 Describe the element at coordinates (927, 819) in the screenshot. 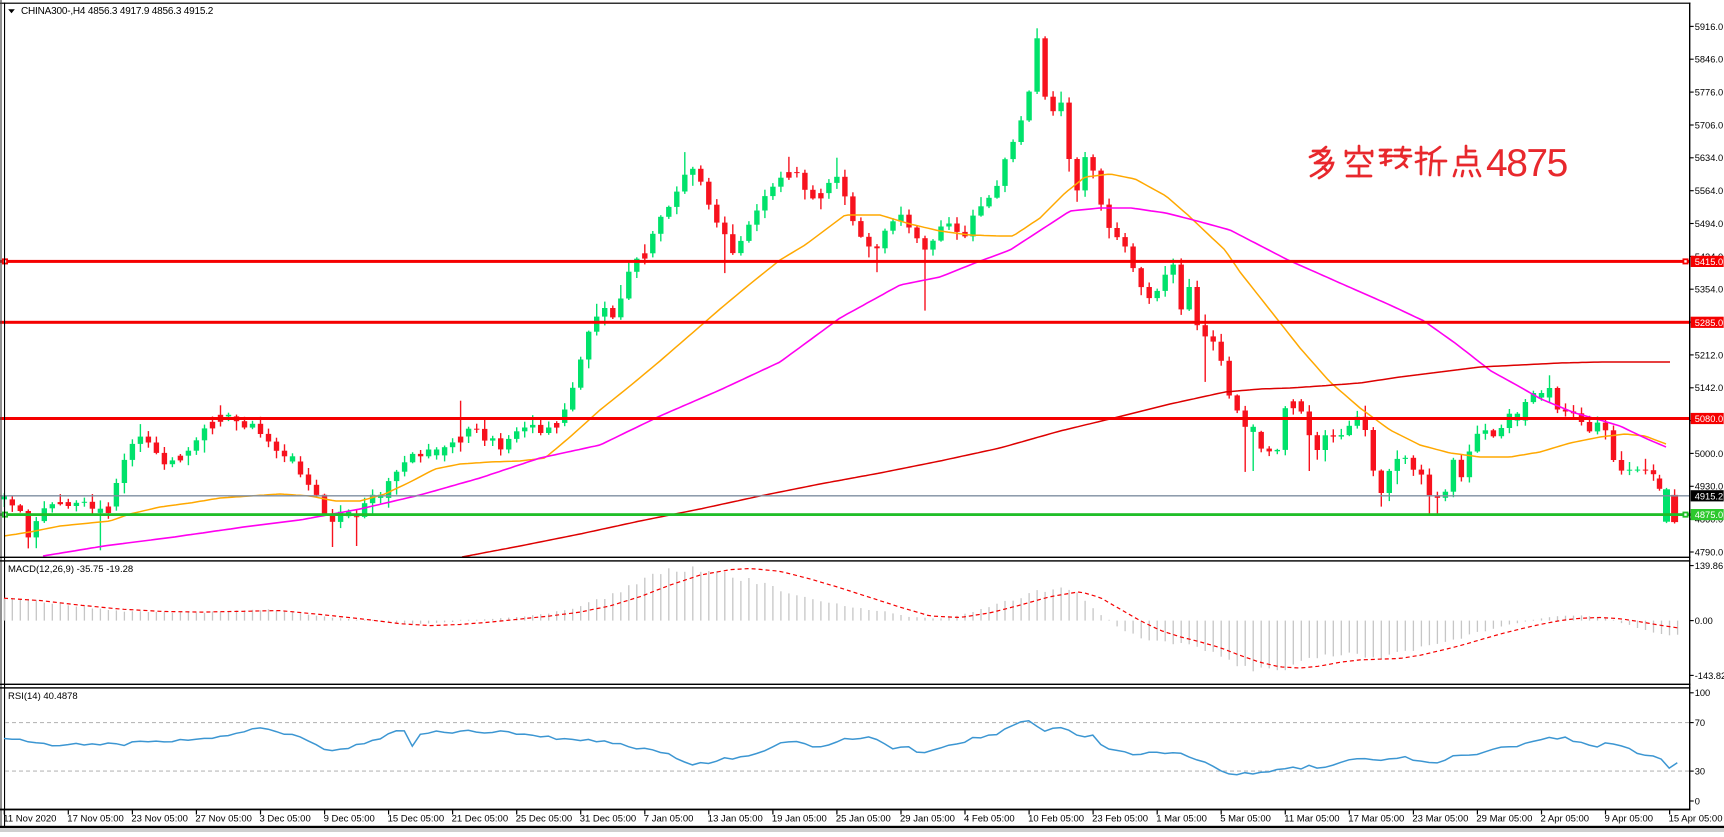

I see `svg-text: 29 Jan 05:00` at that location.